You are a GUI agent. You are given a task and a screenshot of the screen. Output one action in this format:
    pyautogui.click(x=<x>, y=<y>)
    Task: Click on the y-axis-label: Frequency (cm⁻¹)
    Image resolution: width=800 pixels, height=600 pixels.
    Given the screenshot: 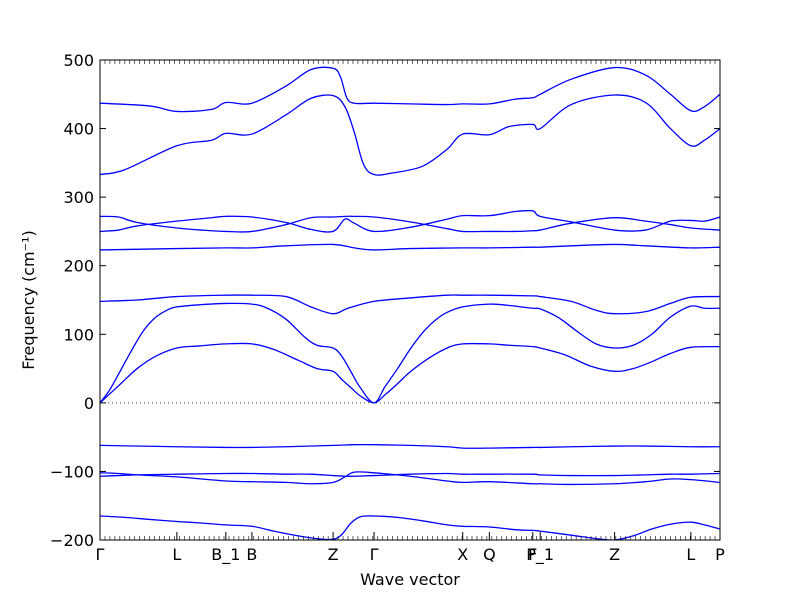 What is the action you would take?
    pyautogui.click(x=28, y=299)
    